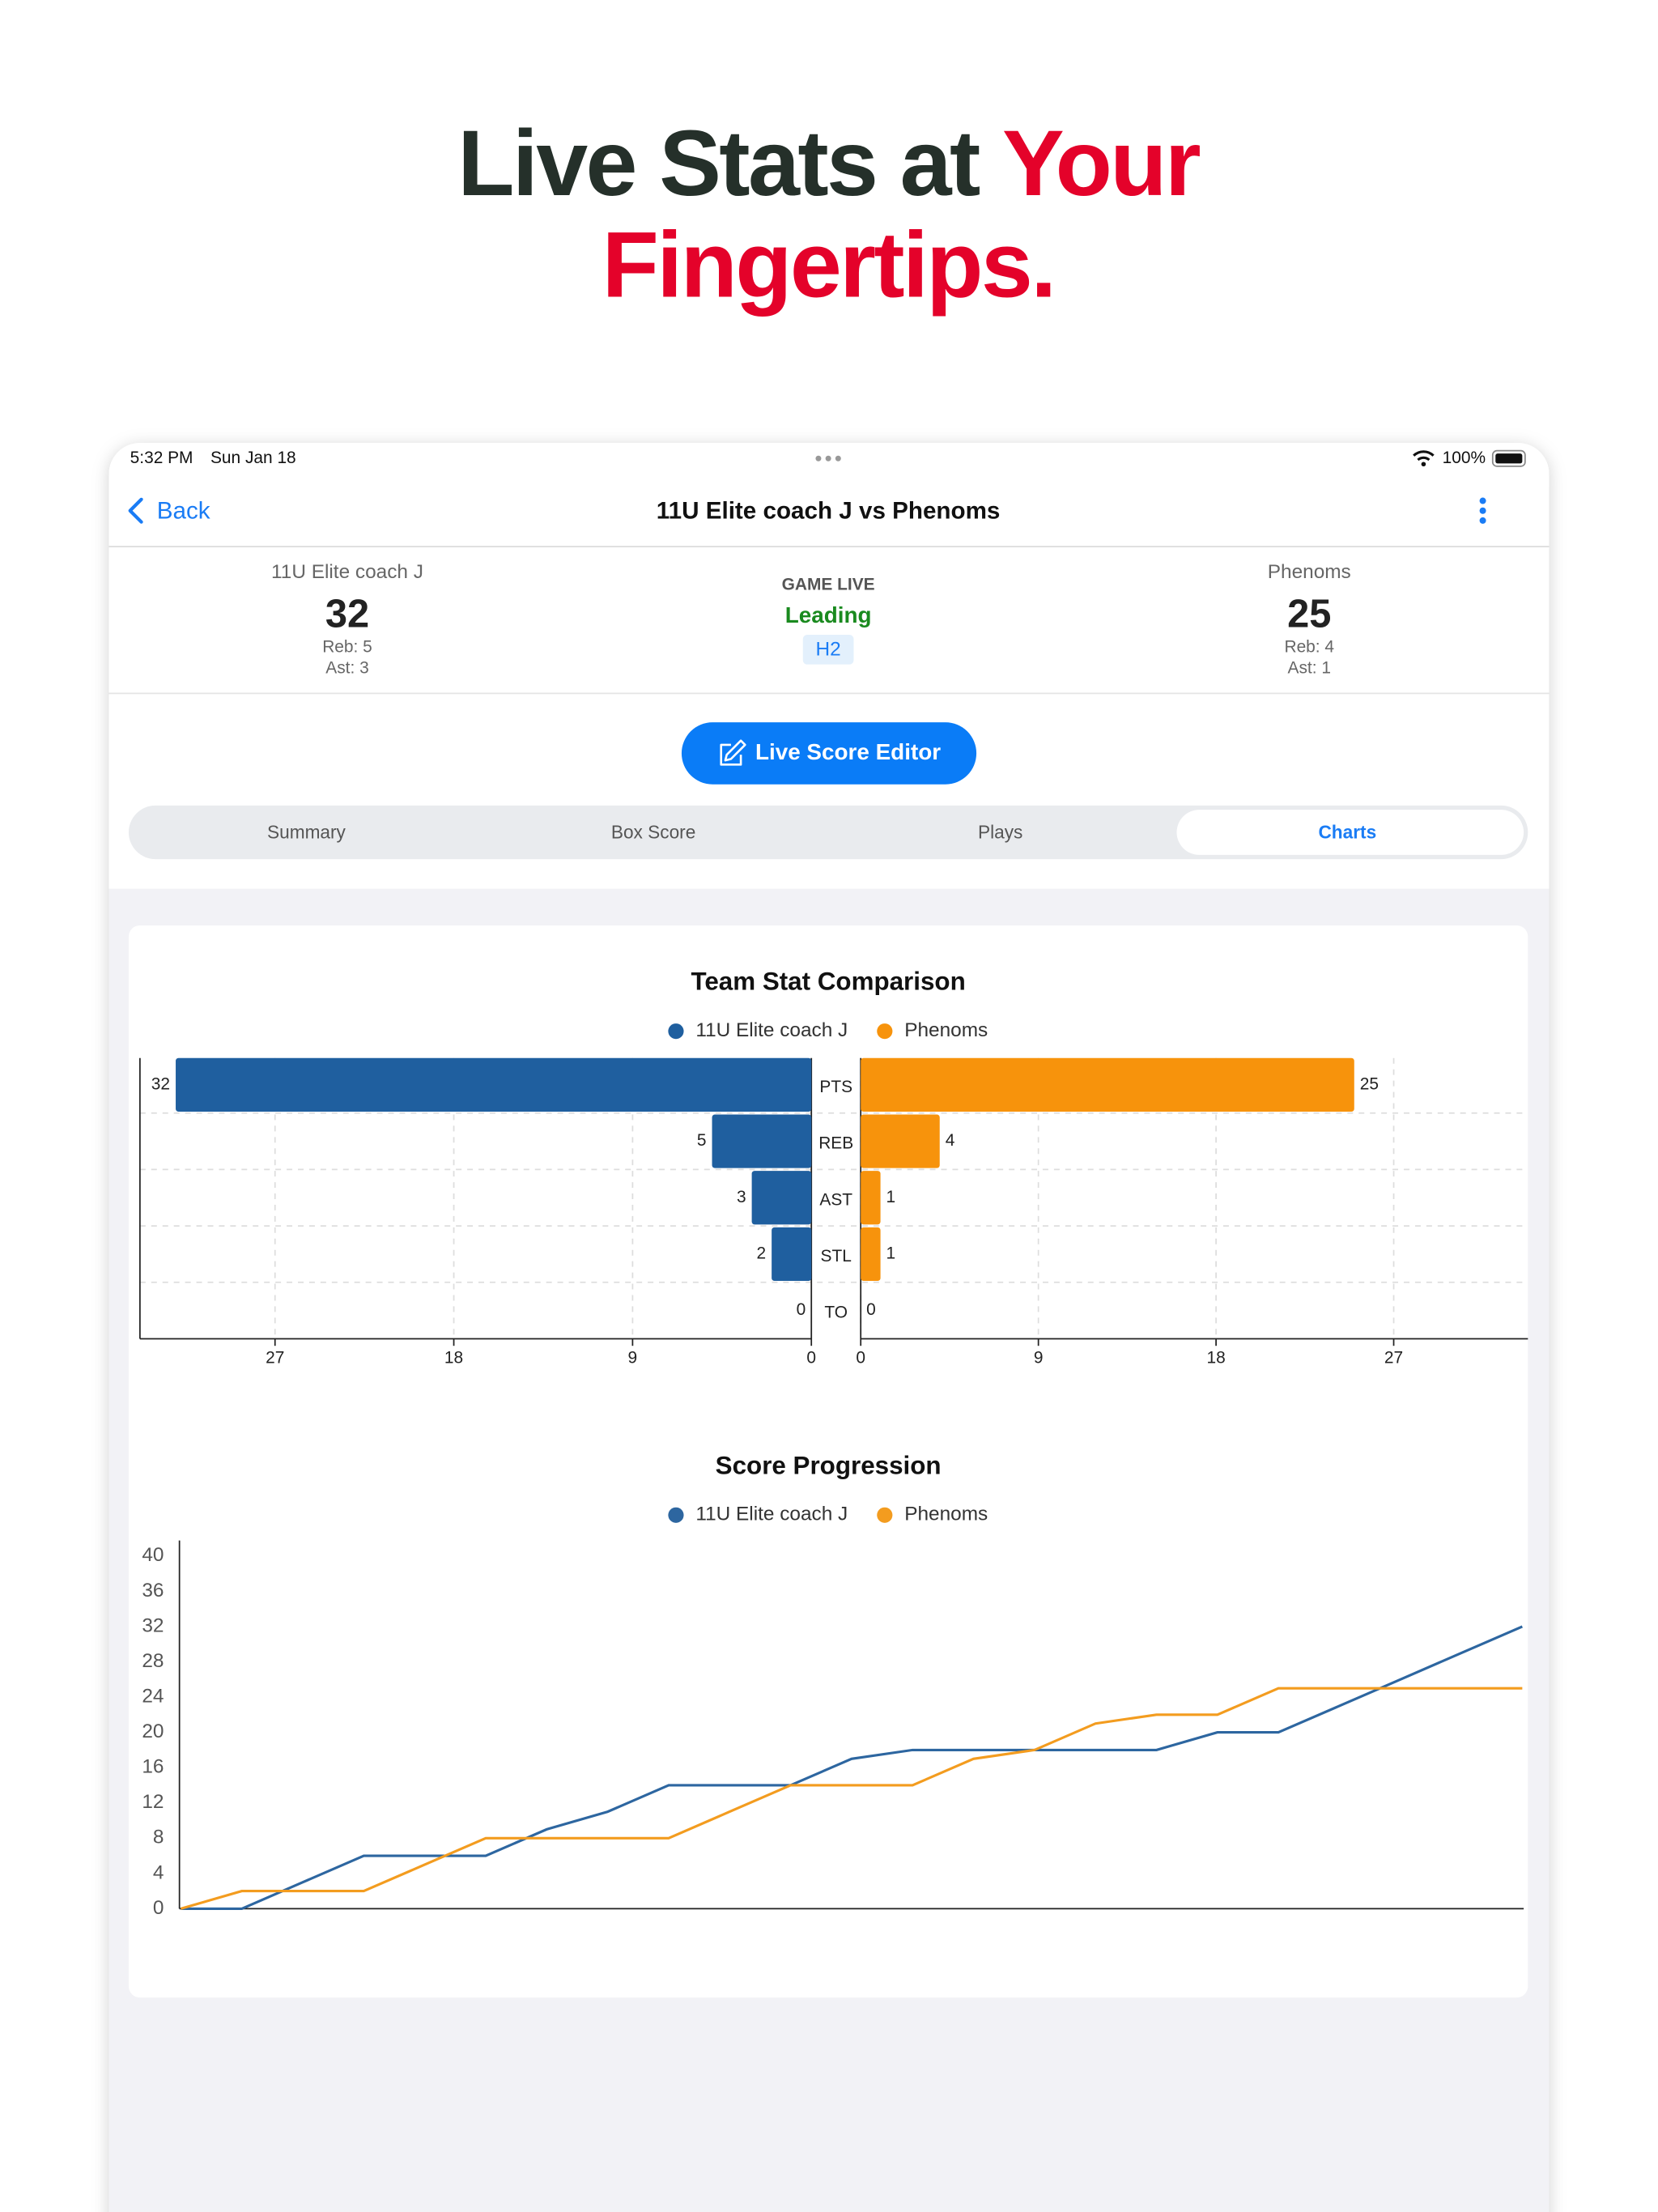  Describe the element at coordinates (828, 459) in the screenshot. I see `multitask-dots` at that location.